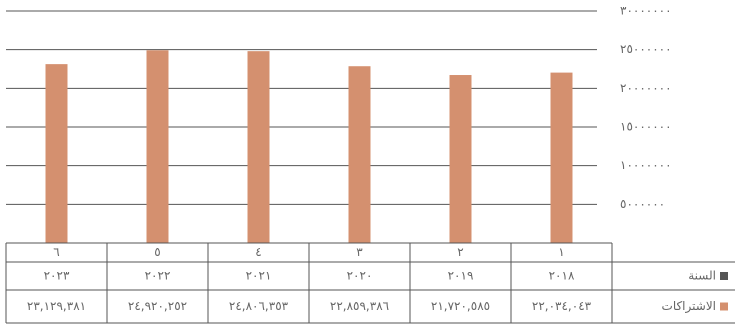 Image resolution: width=735 pixels, height=329 pixels. What do you see at coordinates (561, 252) in the screenshot?
I see `column-index: ١` at bounding box center [561, 252].